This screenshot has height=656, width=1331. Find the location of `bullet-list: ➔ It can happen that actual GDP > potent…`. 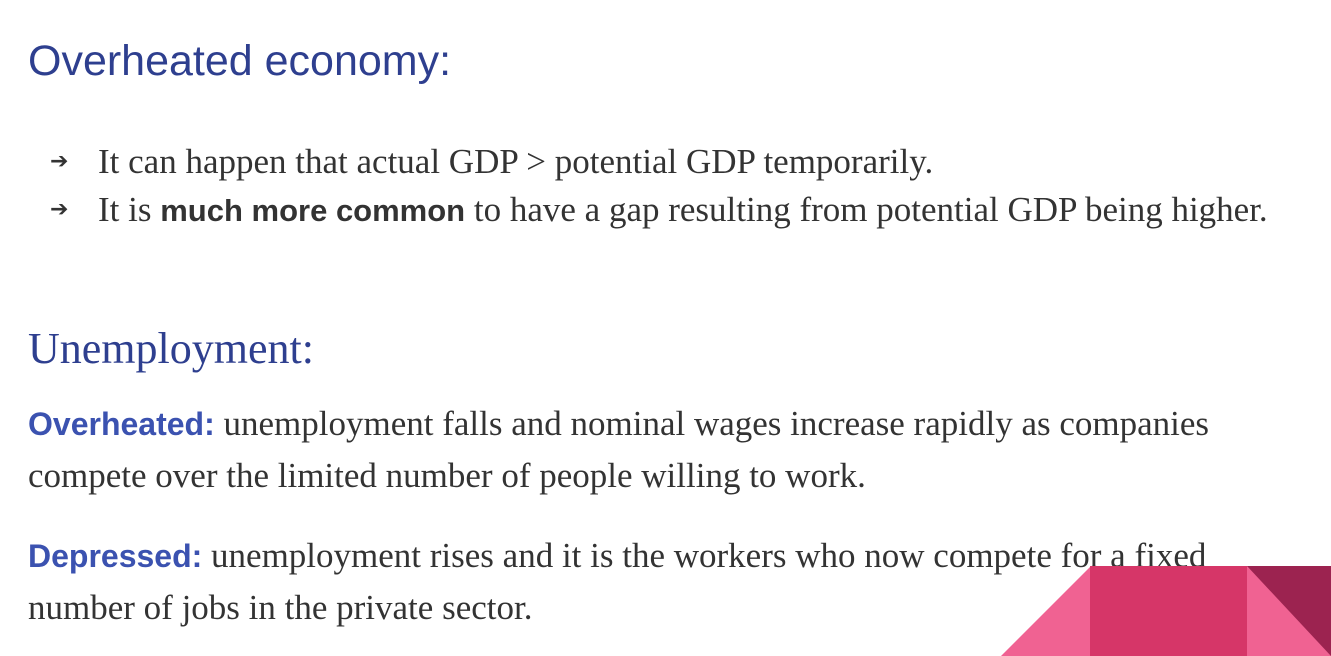

bullet-list: ➔ It can happen that actual GDP > potent… is located at coordinates (685, 186).